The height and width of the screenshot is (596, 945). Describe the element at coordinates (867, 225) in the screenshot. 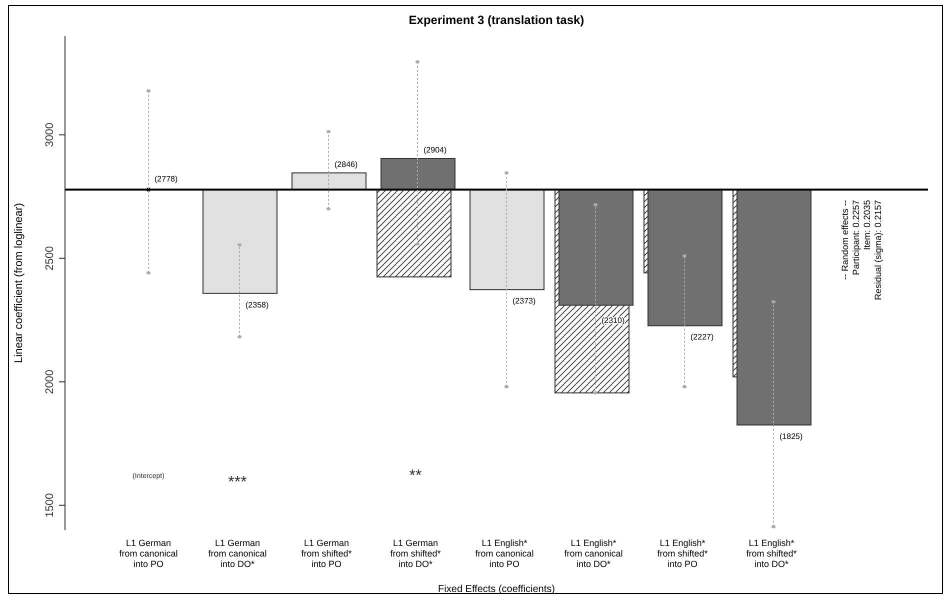

I see `text: Item: 0.2035` at that location.